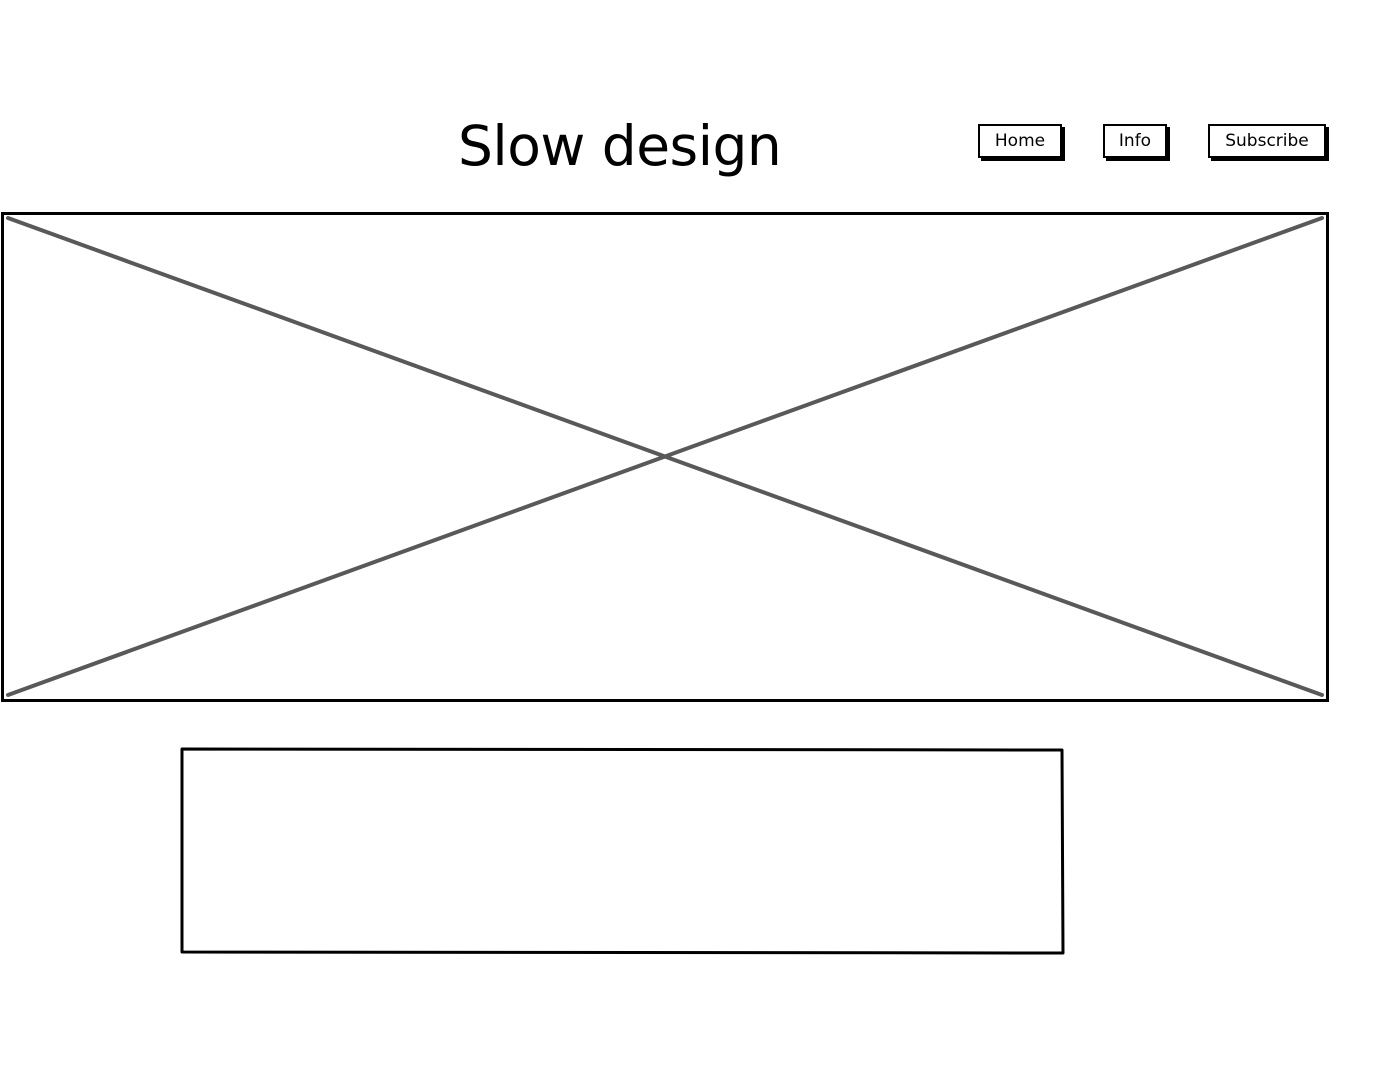  What do you see at coordinates (1135, 141) in the screenshot?
I see `nav-info-button: Info` at bounding box center [1135, 141].